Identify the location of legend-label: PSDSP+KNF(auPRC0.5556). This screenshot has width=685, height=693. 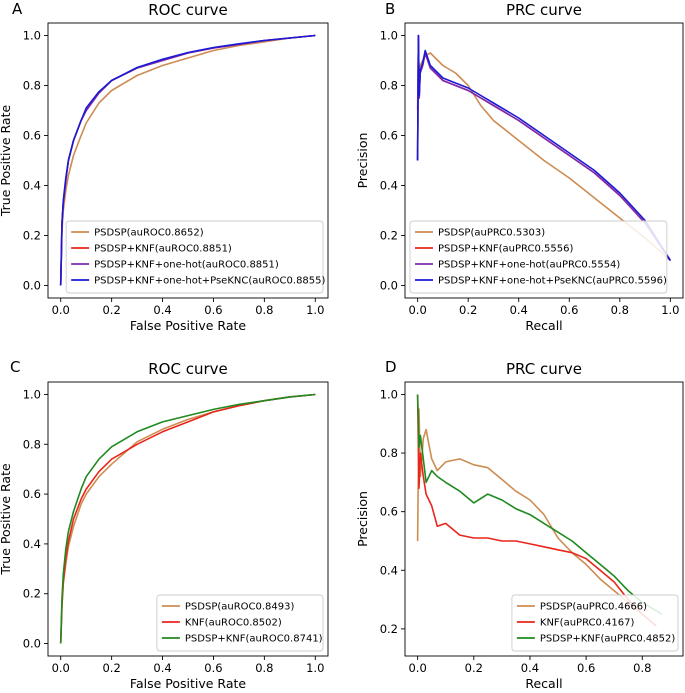
(505, 249).